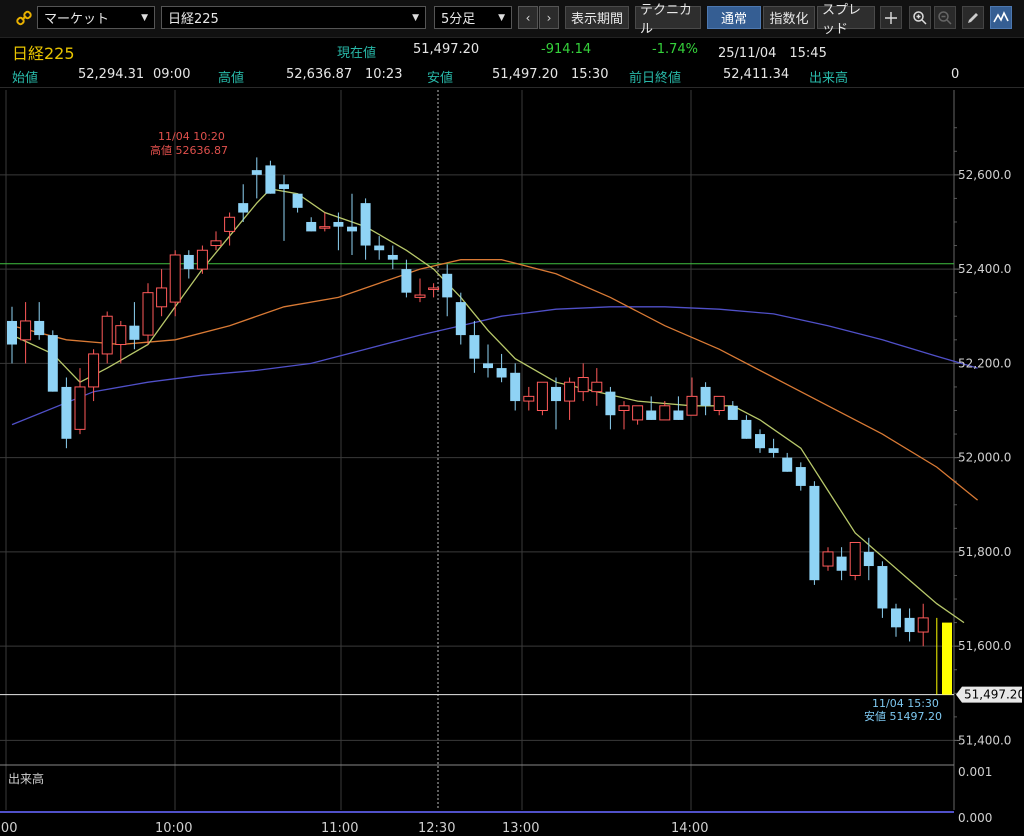 This screenshot has width=1024, height=836. What do you see at coordinates (193, 19) in the screenshot?
I see `symbol-select-value: 日経225` at bounding box center [193, 19].